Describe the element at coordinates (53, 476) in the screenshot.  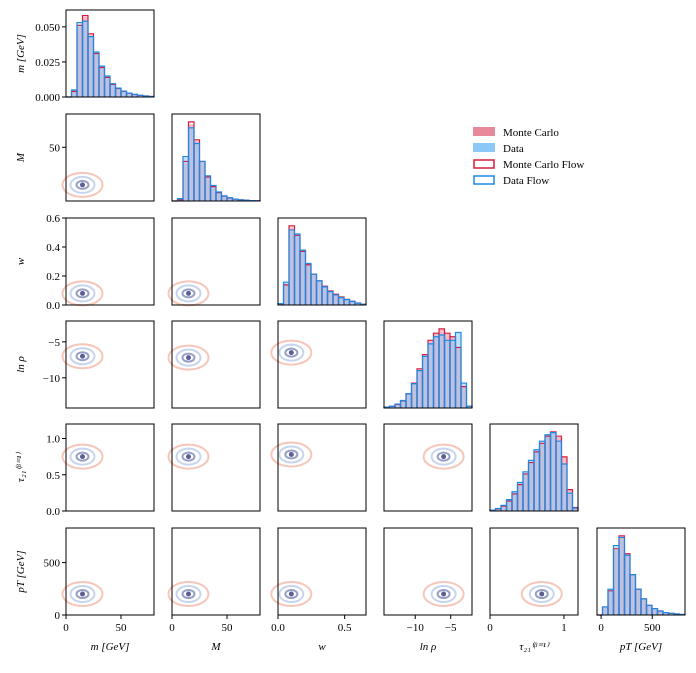
I see `y-tick-label: 0.5` at that location.